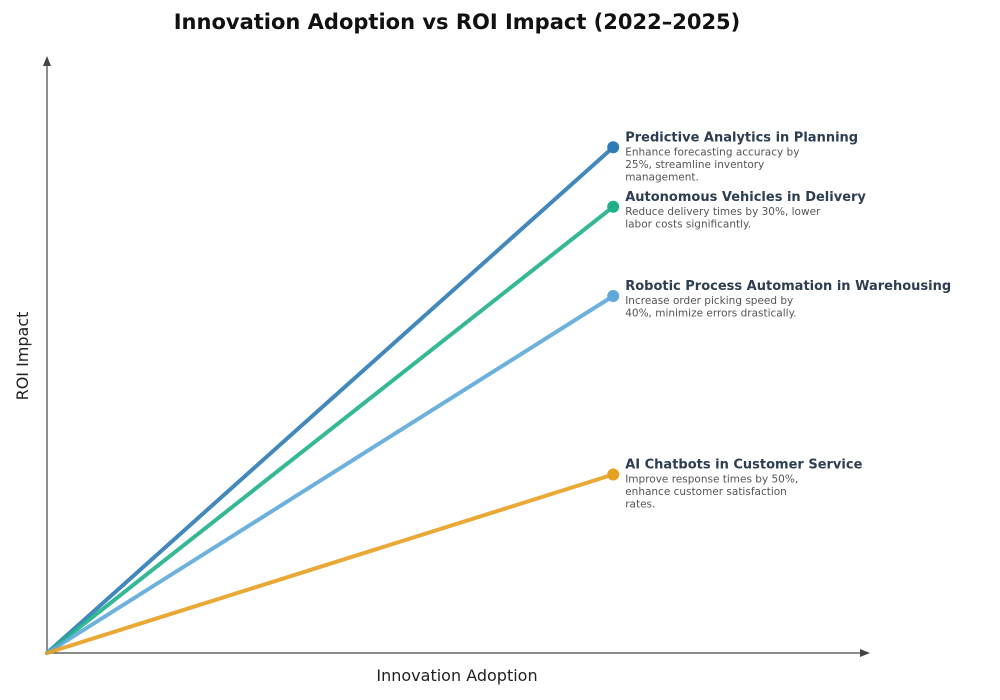 This screenshot has width=1000, height=700. What do you see at coordinates (723, 212) in the screenshot?
I see `series-description-1-0: Reduce delivery times by 30%, lower` at bounding box center [723, 212].